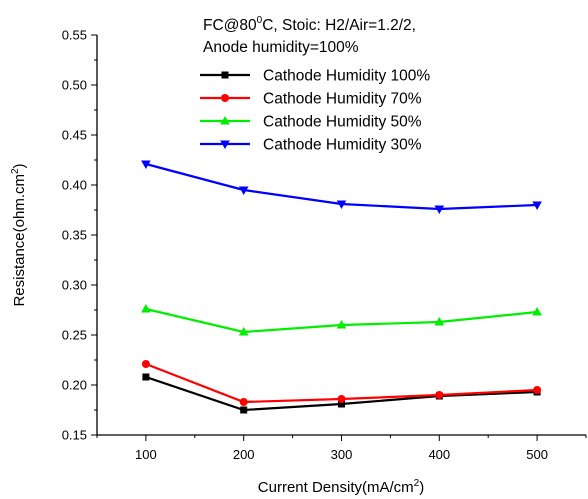  I want to click on y-tick-label: 0.20, so click(74, 385).